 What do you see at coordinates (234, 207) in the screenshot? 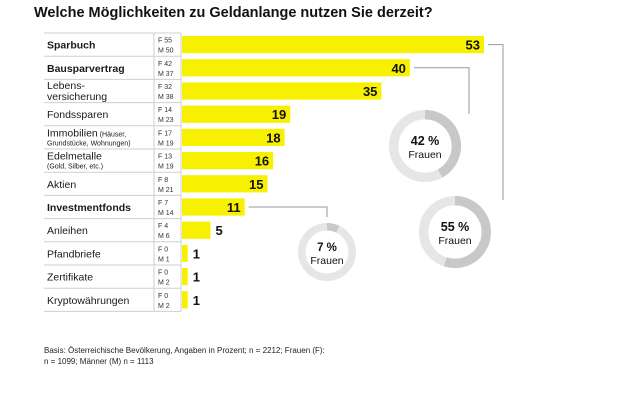
I see `bar-value-label: 11` at bounding box center [234, 207].